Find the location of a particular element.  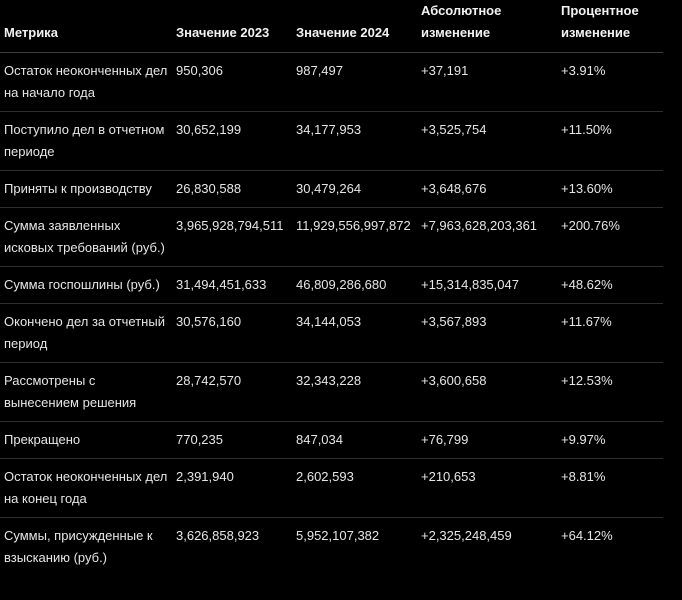

value-2023-cell: 30,576,160 is located at coordinates (232, 333).